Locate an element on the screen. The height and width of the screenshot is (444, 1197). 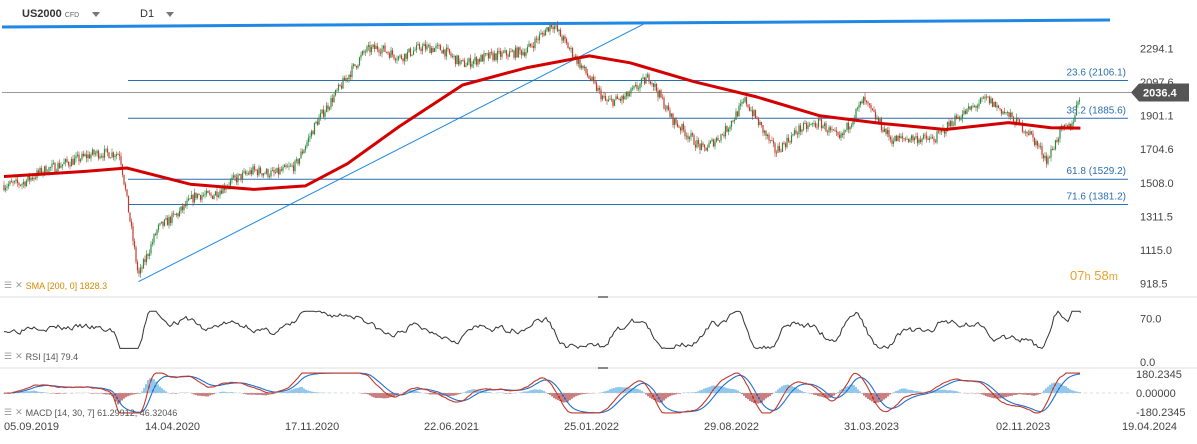
last-price-value: 2036.4 is located at coordinates (1160, 93).